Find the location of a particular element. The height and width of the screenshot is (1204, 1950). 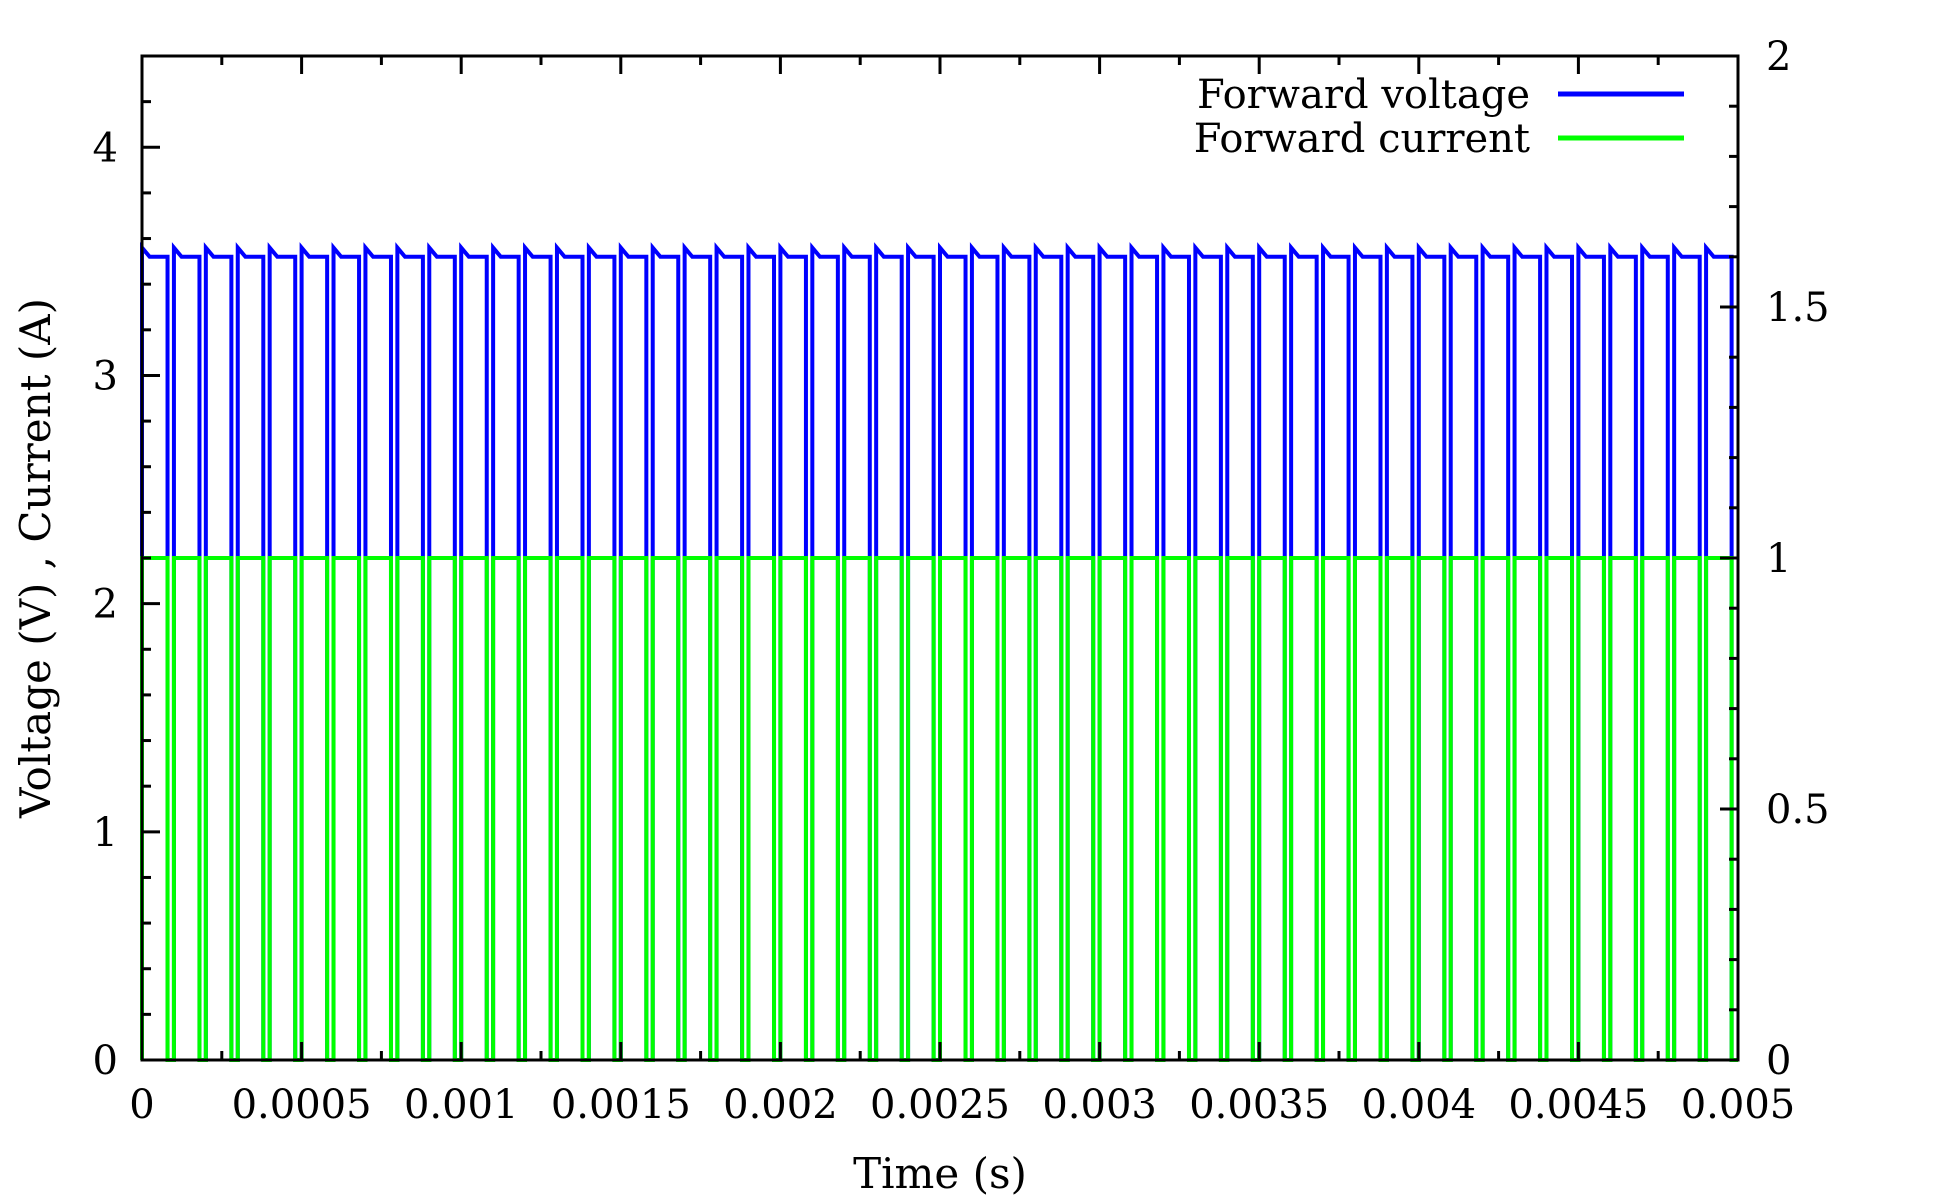

x-tick-label: 0.0015 is located at coordinates (621, 1105).